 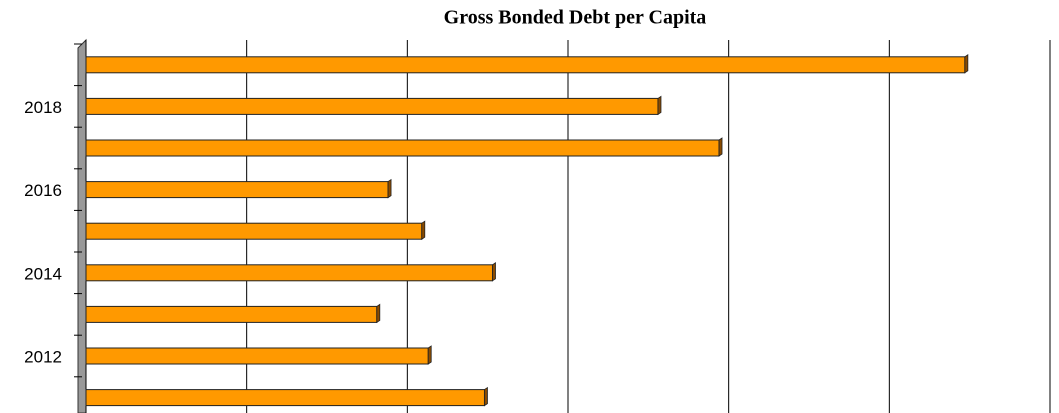 What do you see at coordinates (43, 190) in the screenshot?
I see `y-tick-label: 2016` at bounding box center [43, 190].